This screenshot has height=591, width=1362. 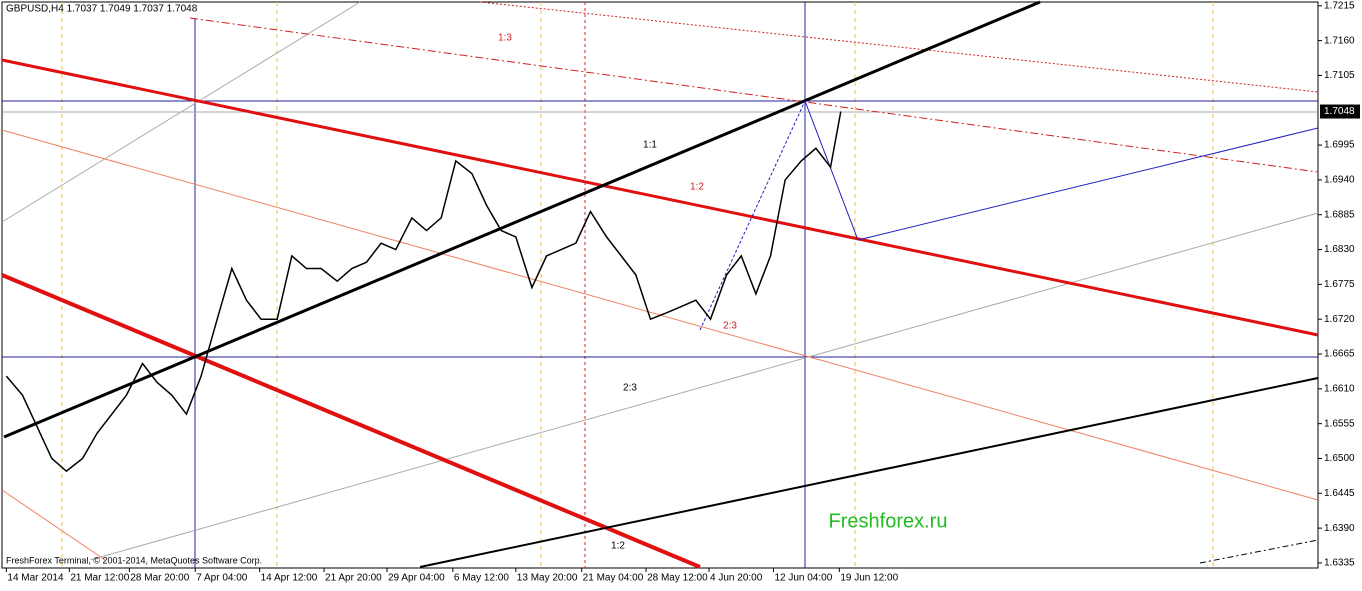 I want to click on watermark: Freshforex.ru, so click(x=888, y=521).